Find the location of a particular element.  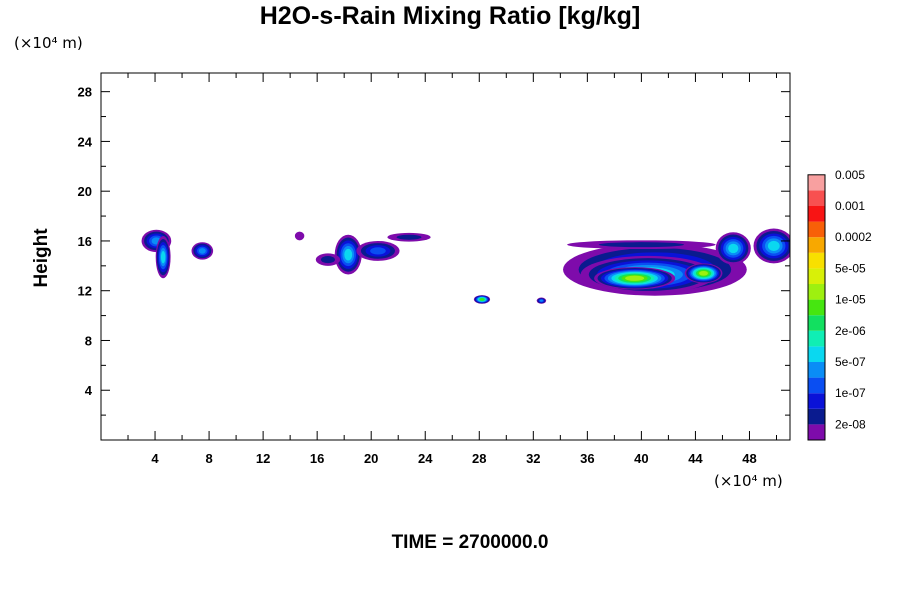

colorbar-label: 0.001 is located at coordinates (850, 206).